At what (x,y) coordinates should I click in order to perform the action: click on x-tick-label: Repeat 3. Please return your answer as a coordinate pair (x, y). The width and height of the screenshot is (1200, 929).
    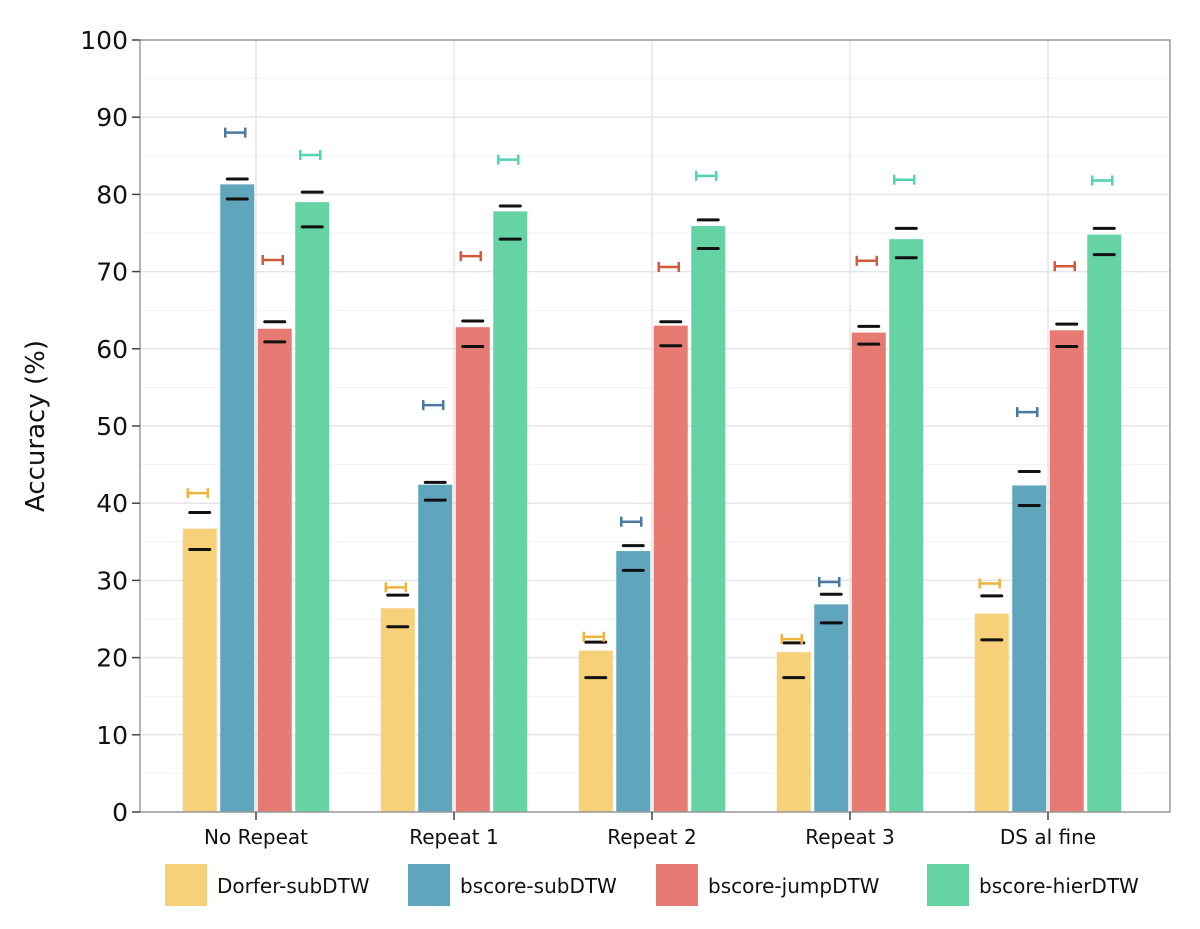
    Looking at the image, I should click on (849, 837).